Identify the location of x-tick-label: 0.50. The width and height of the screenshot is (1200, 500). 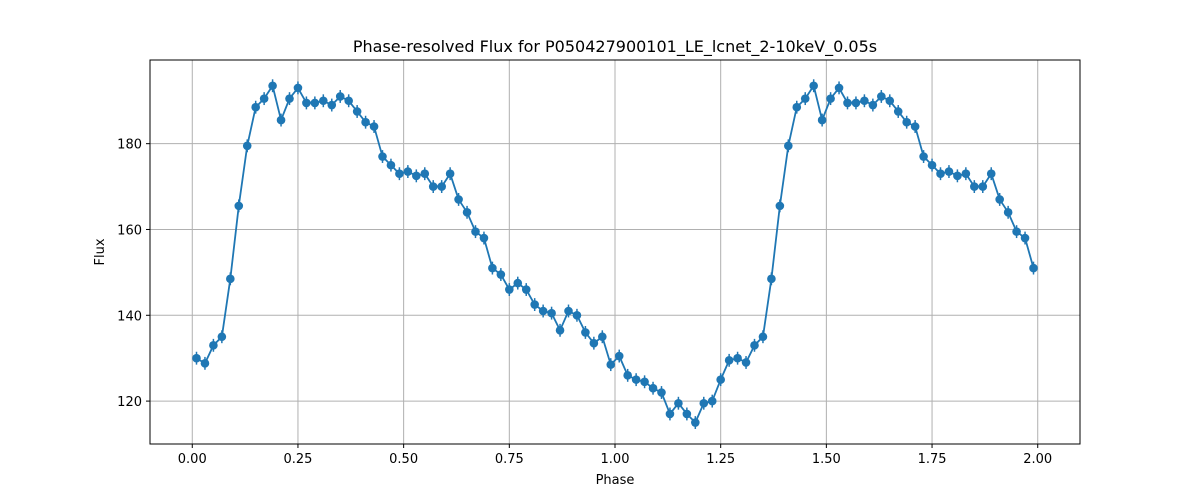
(403, 459).